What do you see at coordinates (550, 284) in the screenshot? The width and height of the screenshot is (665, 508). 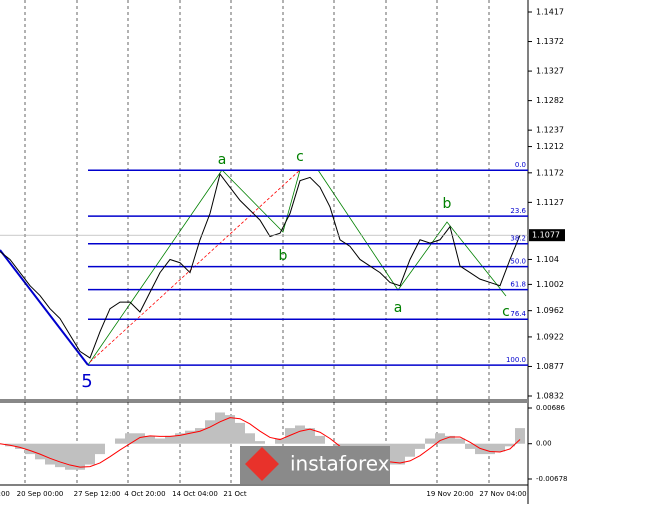 I see `y-tick-label: 1.1002` at bounding box center [550, 284].